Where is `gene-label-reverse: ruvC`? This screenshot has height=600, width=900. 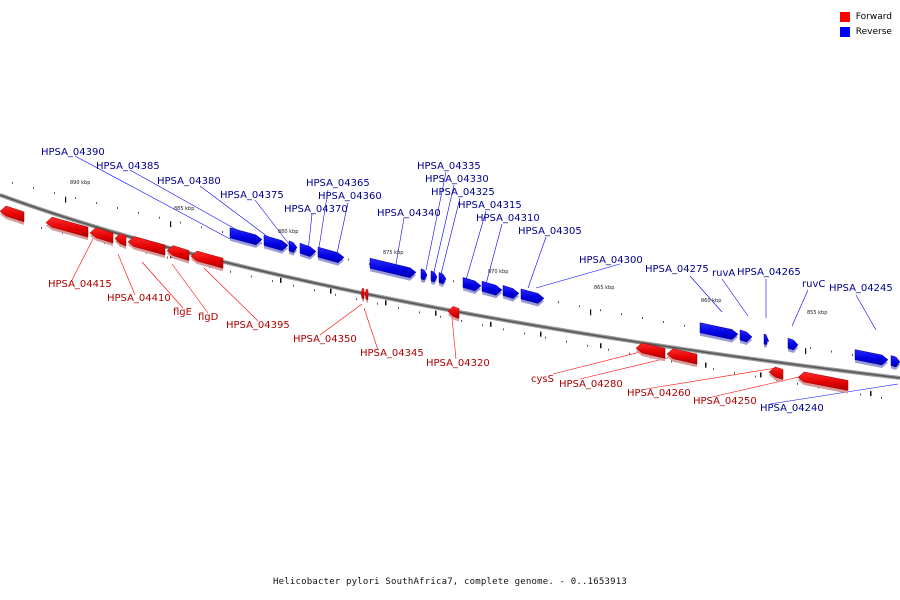 gene-label-reverse: ruvC is located at coordinates (813, 284).